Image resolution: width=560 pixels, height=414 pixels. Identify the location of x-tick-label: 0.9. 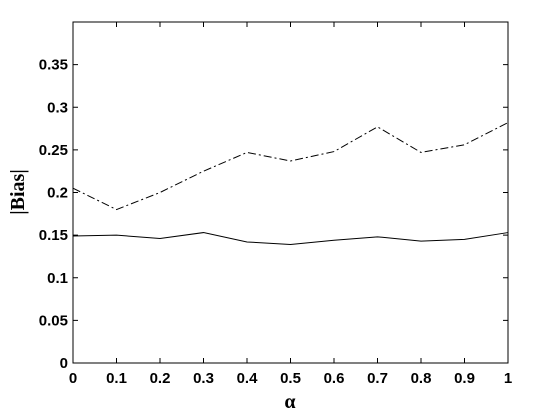
(464, 378).